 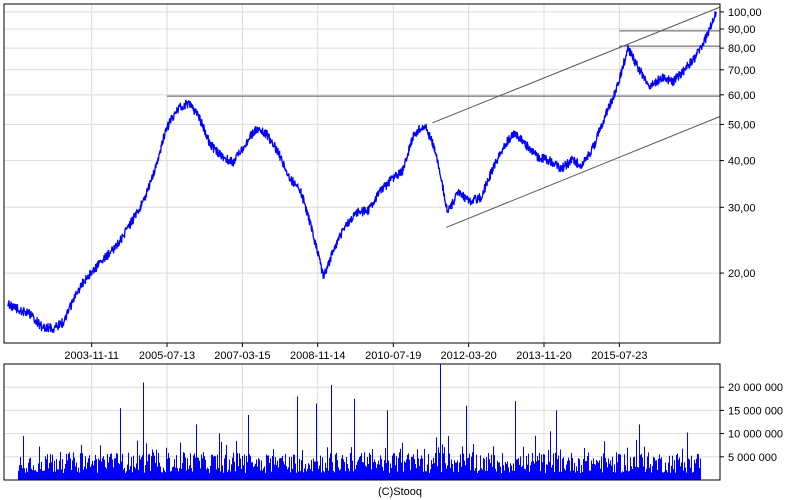 I want to click on volume-y-tick-label: 15 000 000, so click(x=755, y=411).